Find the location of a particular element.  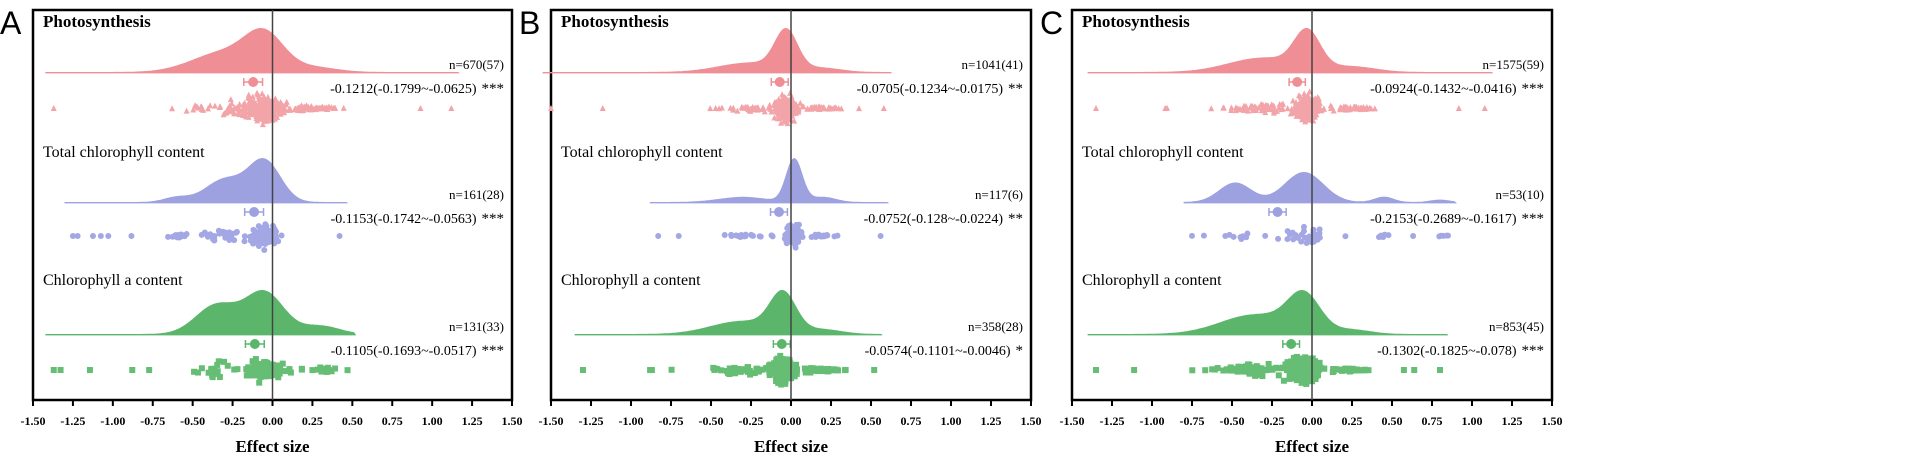

estimate-label: -0.2153(-0.2689~-0.1617) *** is located at coordinates (1457, 219).